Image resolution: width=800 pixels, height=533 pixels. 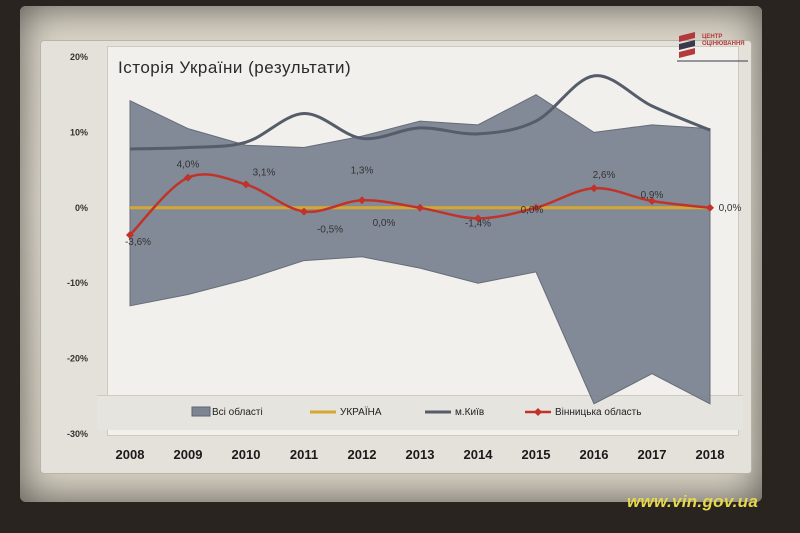 What do you see at coordinates (362, 170) in the screenshot?
I see `data-label: 1,3%` at bounding box center [362, 170].